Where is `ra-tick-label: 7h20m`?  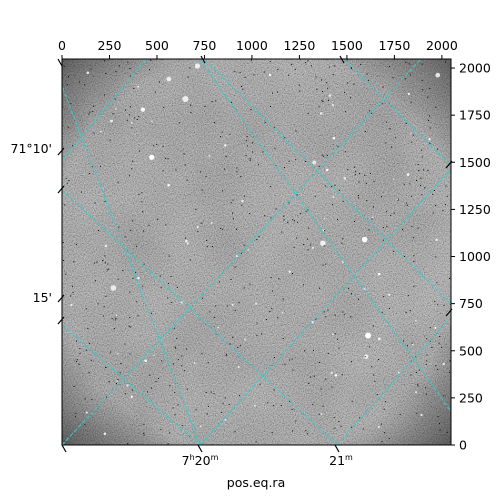
ra-tick-label: 7h20m is located at coordinates (200, 460).